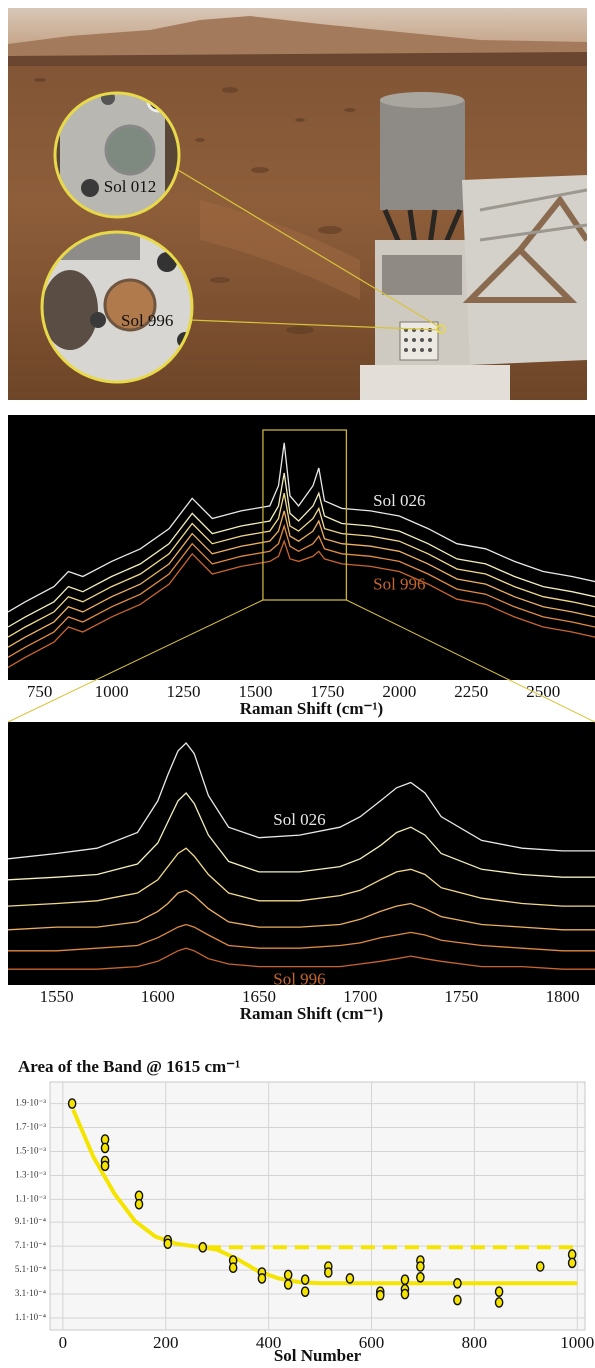 The width and height of the screenshot is (595, 1368). What do you see at coordinates (63, 1342) in the screenshot?
I see `x-tick-label: 0` at bounding box center [63, 1342].